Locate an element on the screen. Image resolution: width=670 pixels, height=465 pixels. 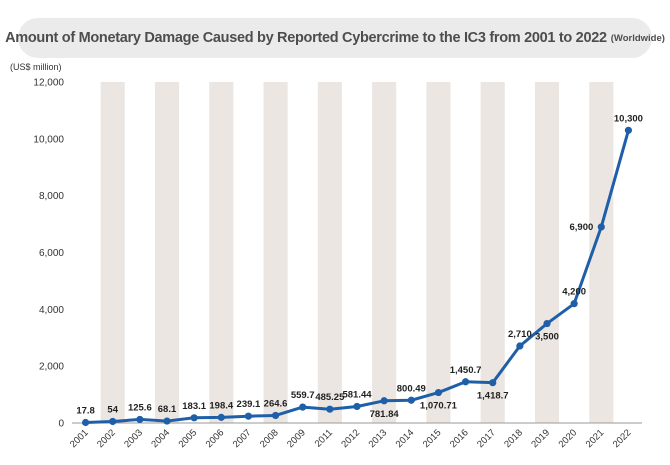
y-tick-label: 10,000 is located at coordinates (48, 139).